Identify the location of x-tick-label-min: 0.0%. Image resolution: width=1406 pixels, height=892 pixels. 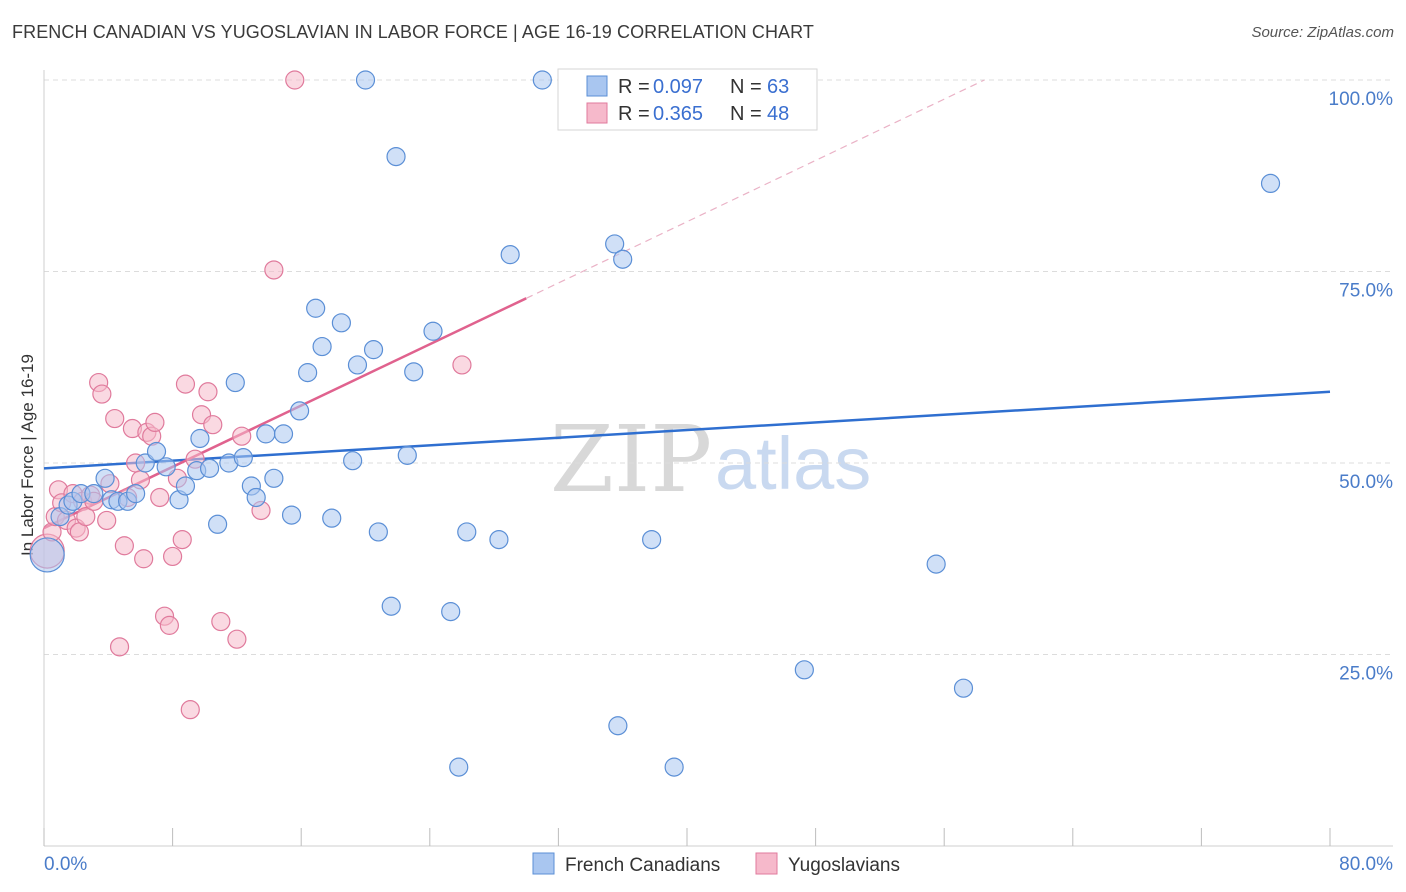
(65, 864).